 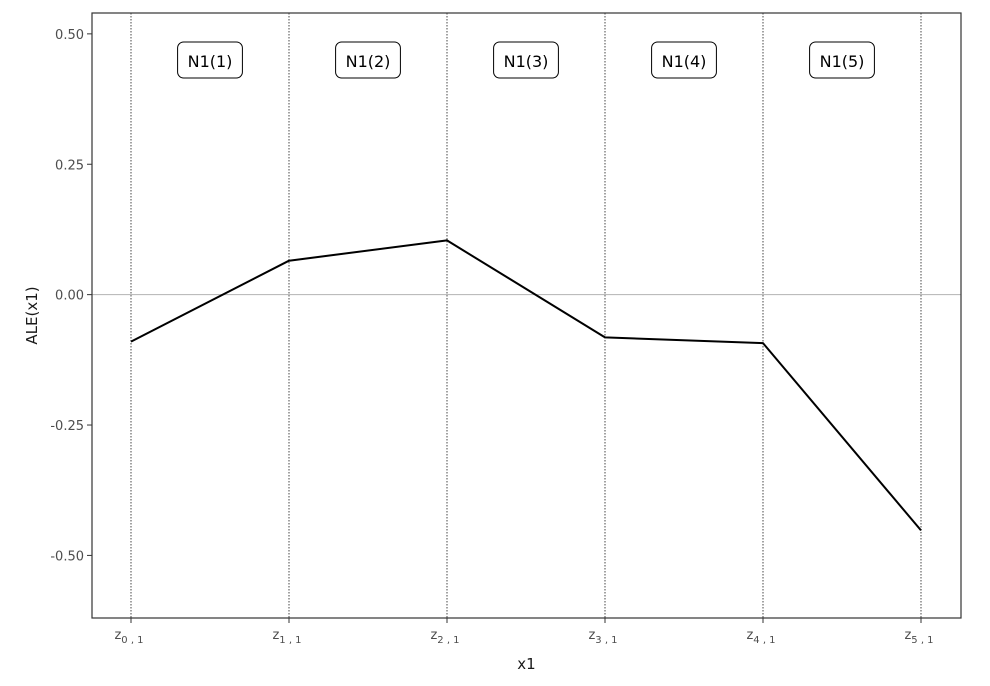 What do you see at coordinates (69, 165) in the screenshot?
I see `y-tick-label: 0.25` at bounding box center [69, 165].